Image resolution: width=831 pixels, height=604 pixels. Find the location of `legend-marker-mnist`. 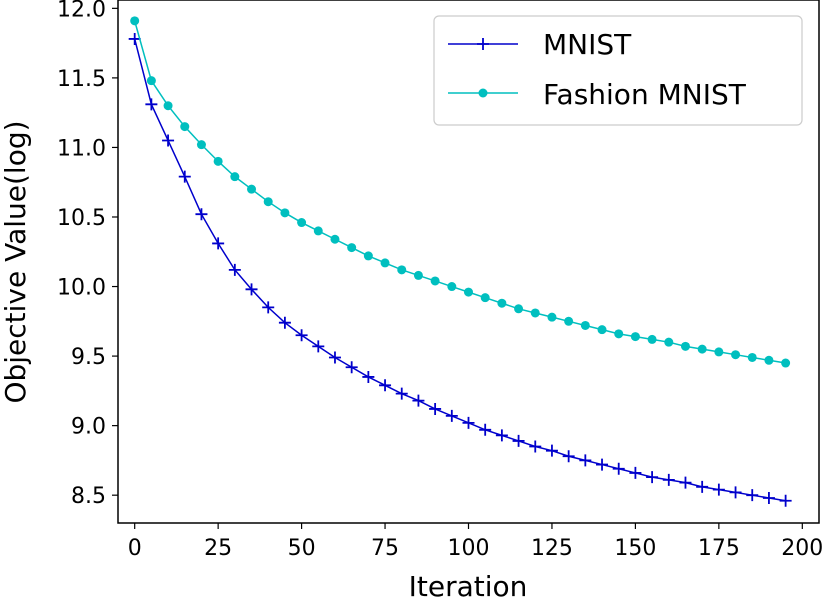

legend-marker-mnist is located at coordinates (483, 44).